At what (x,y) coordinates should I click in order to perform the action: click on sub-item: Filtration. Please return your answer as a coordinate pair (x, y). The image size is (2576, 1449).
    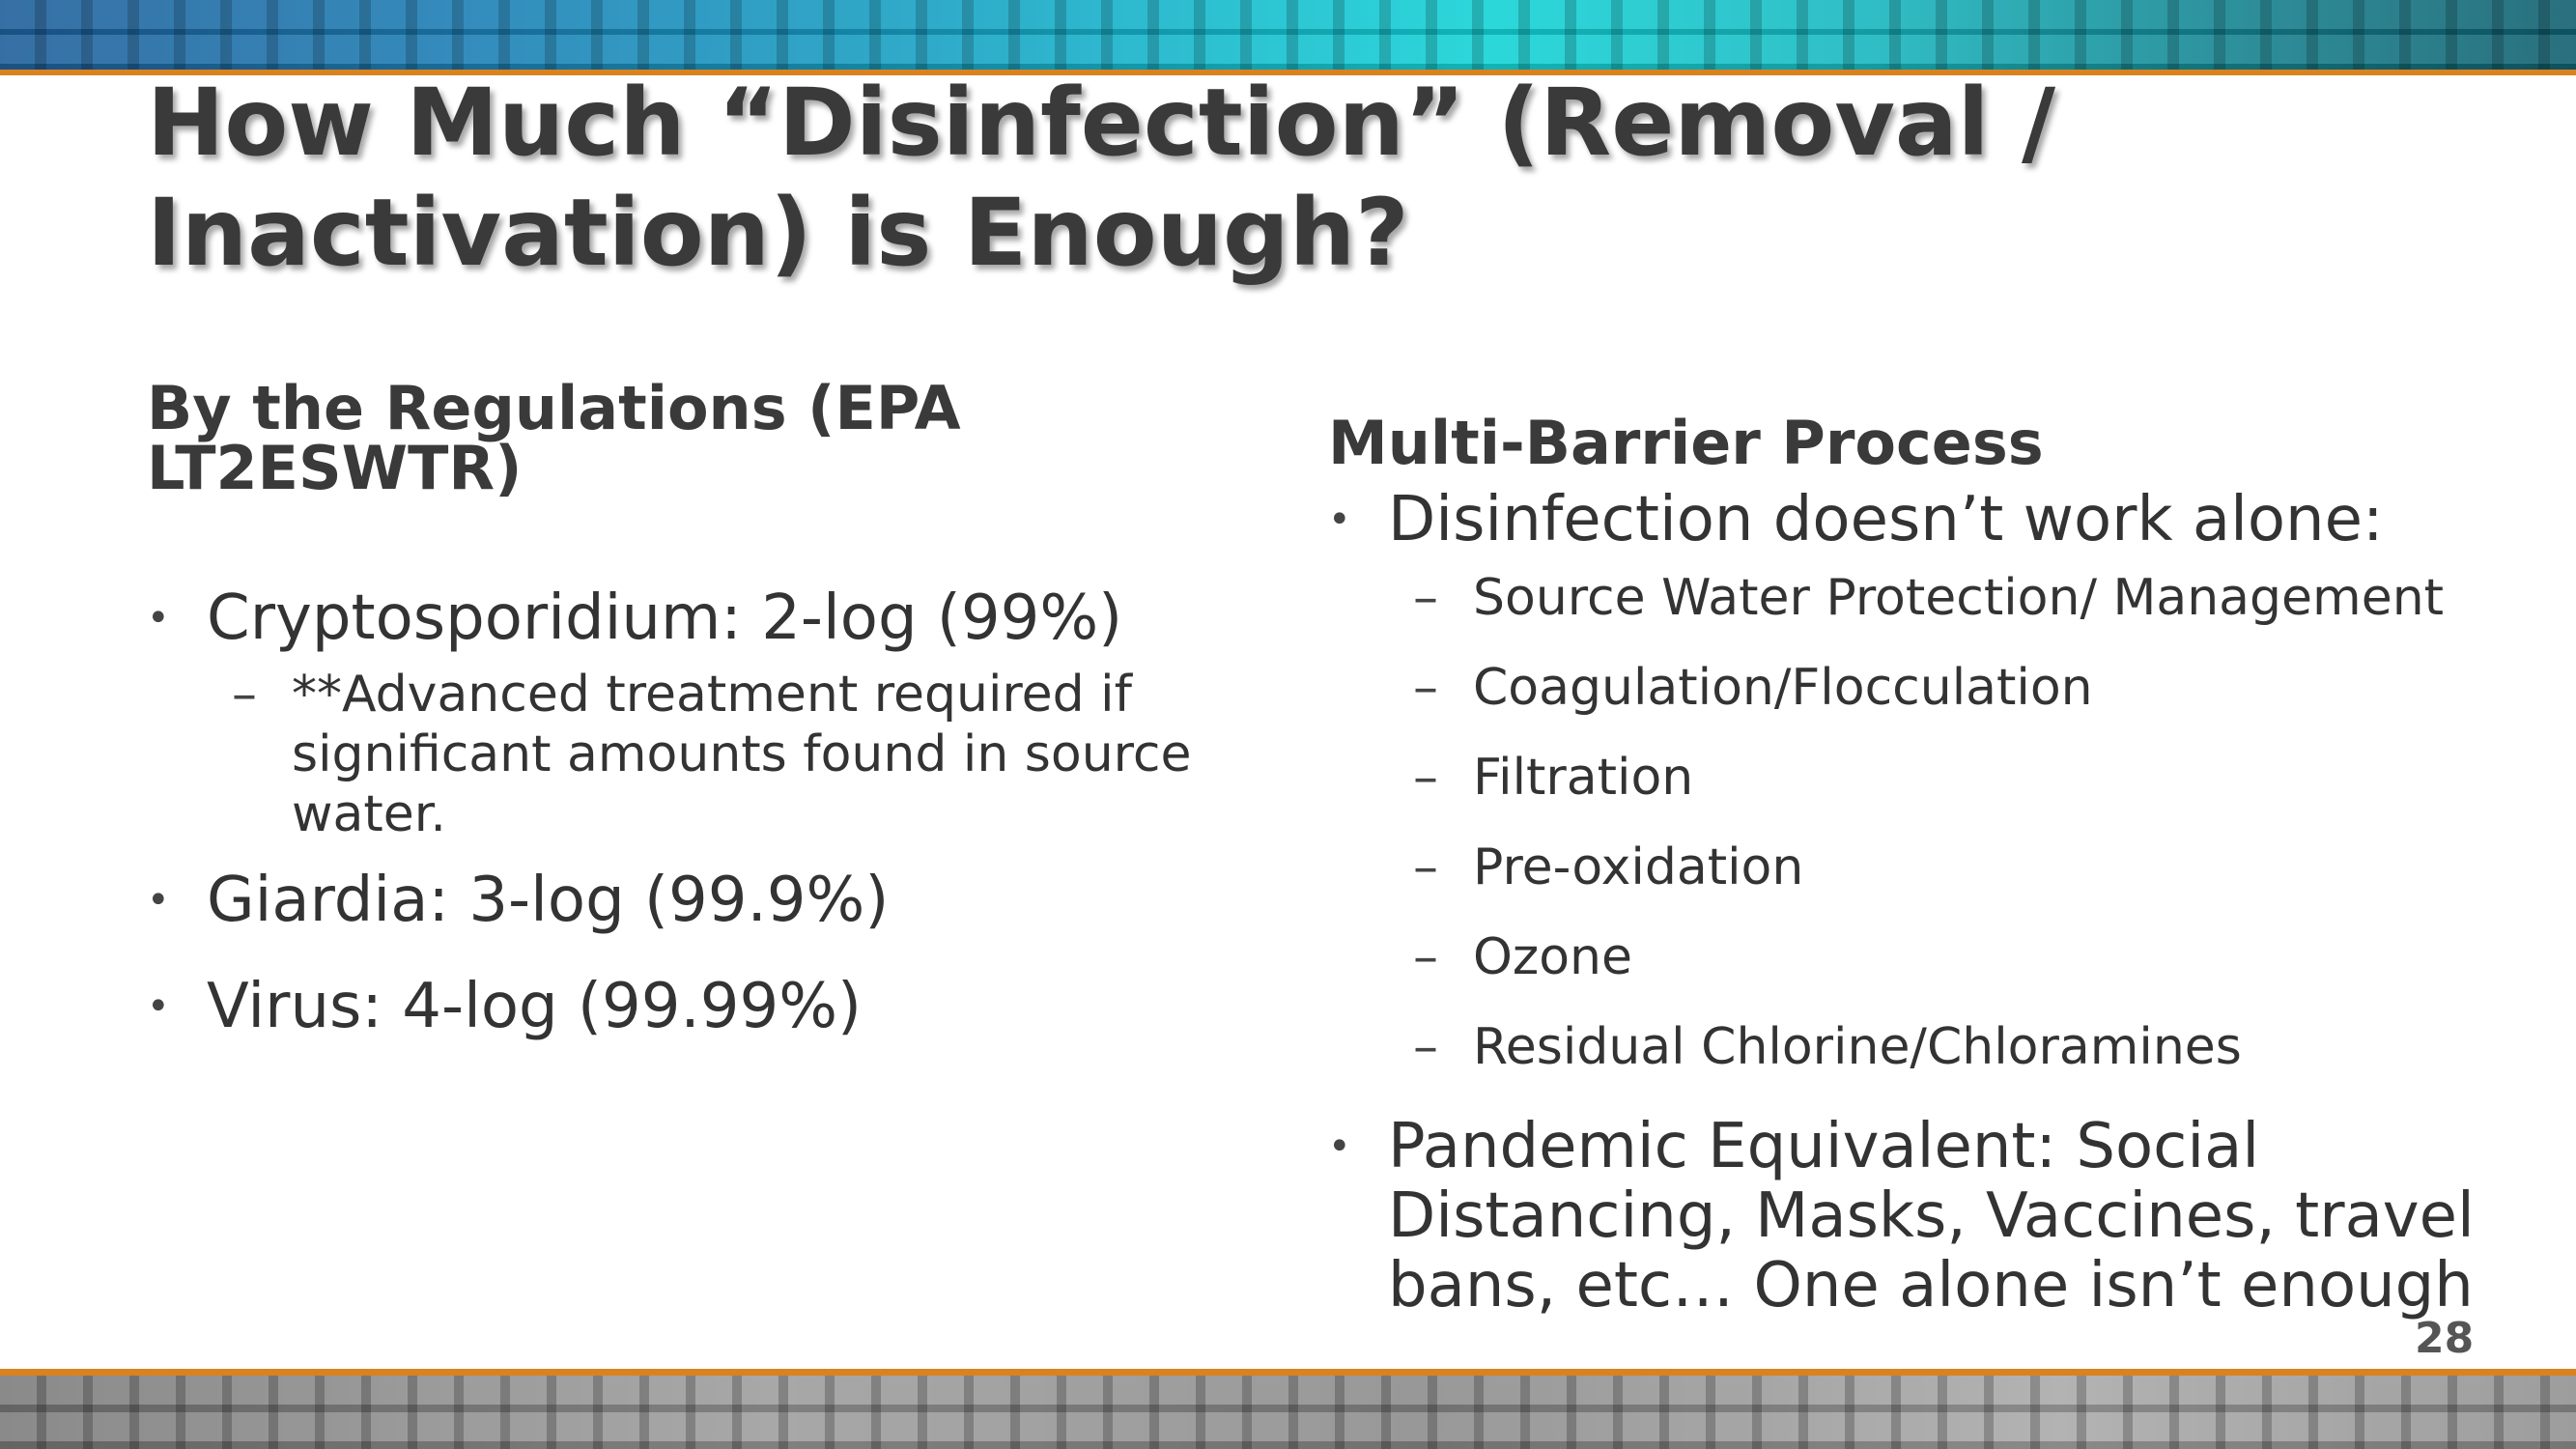
    Looking at the image, I should click on (1974, 778).